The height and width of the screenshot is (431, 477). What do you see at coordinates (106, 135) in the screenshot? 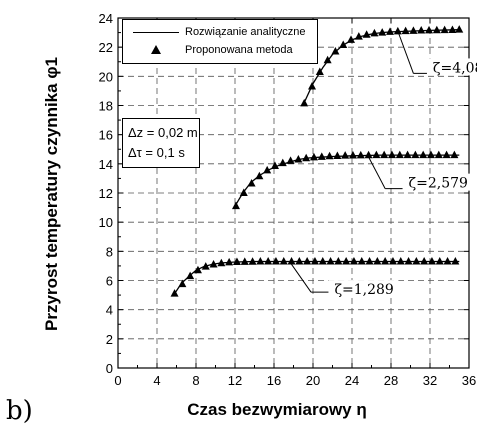
I see `y-tick-label: 16` at bounding box center [106, 135].